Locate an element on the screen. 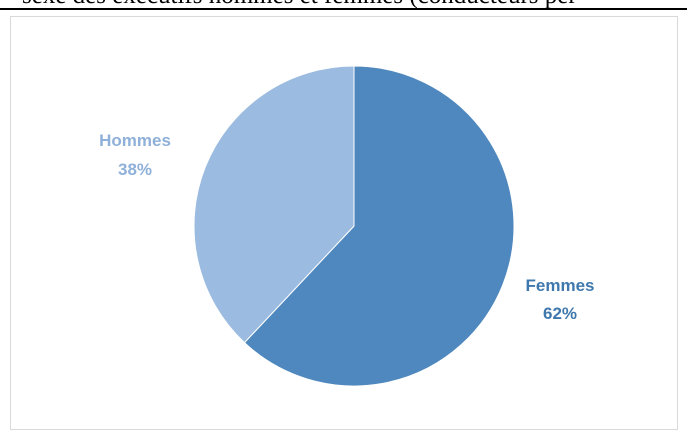  slice-label-hommes: Hommes is located at coordinates (135, 140).